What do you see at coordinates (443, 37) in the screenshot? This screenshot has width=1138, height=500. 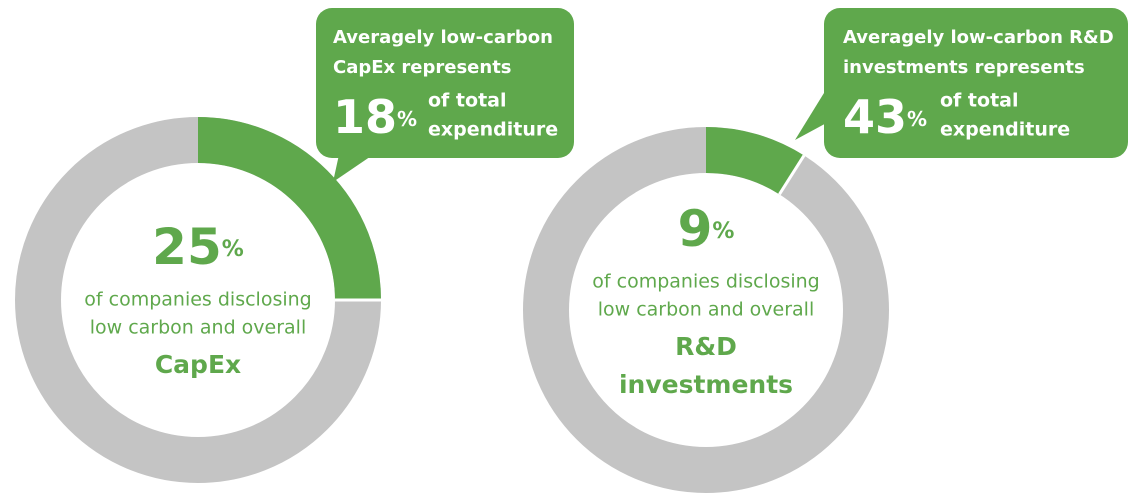 I see `callout-title: Averagely low-carbon` at bounding box center [443, 37].